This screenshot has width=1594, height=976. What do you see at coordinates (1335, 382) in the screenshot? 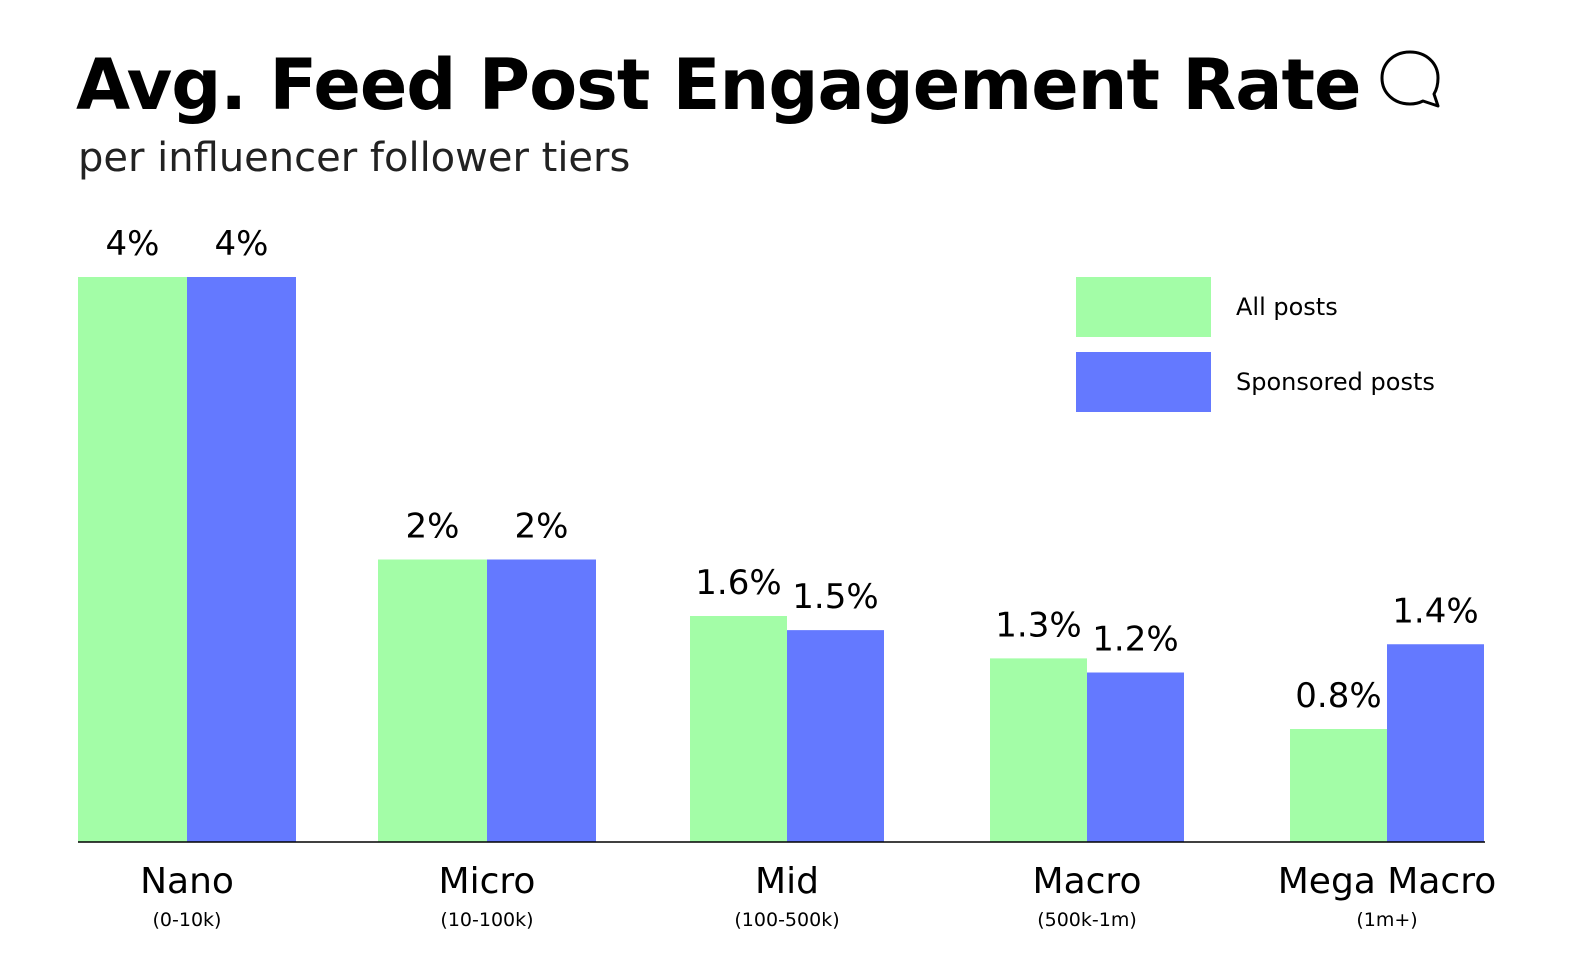
I see `legend-label-sponsored-posts: Sponsored posts` at bounding box center [1335, 382].